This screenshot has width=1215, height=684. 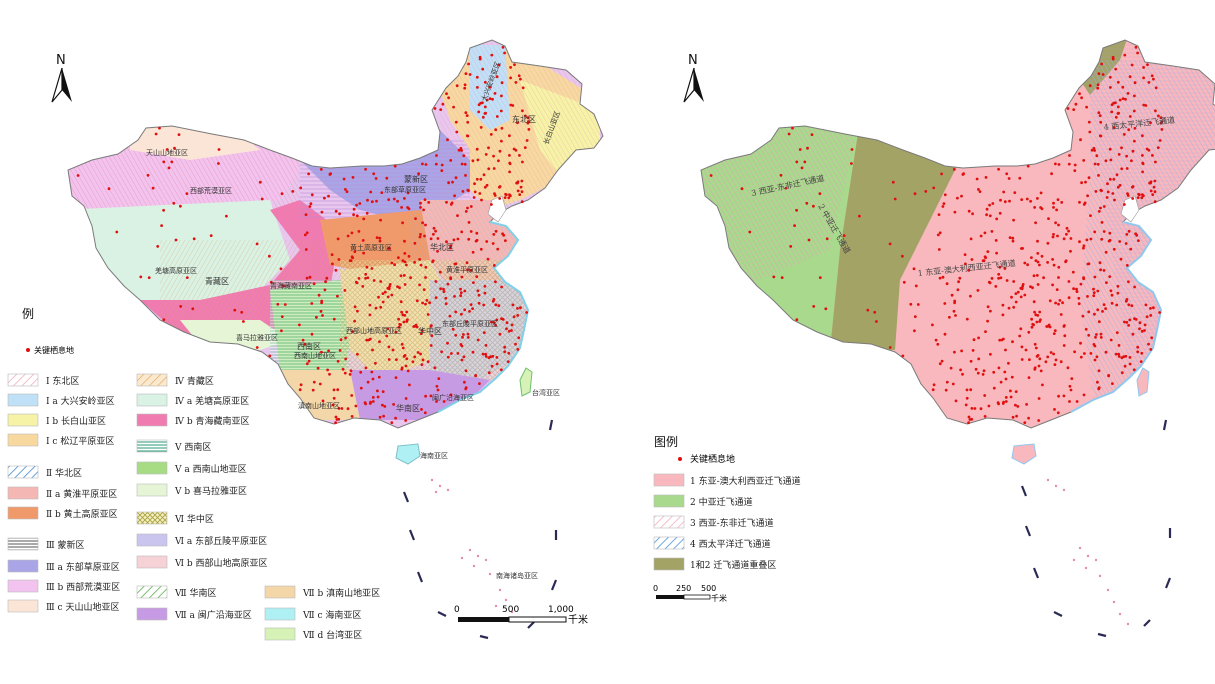 What do you see at coordinates (257, 337) in the screenshot?
I see `label-himalaya: 喜马拉雅亚区` at bounding box center [257, 337].